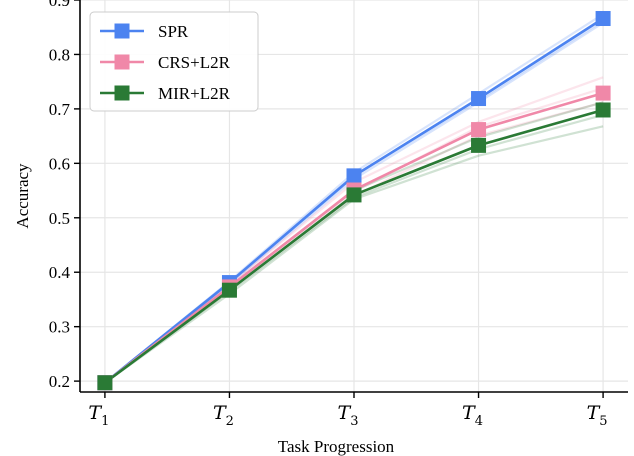 The width and height of the screenshot is (634, 456). I want to click on y-tick-labels: 0.2 0.3 0.4 0.5 0.6 0.7 0.8 0.9, so click(60, 195).